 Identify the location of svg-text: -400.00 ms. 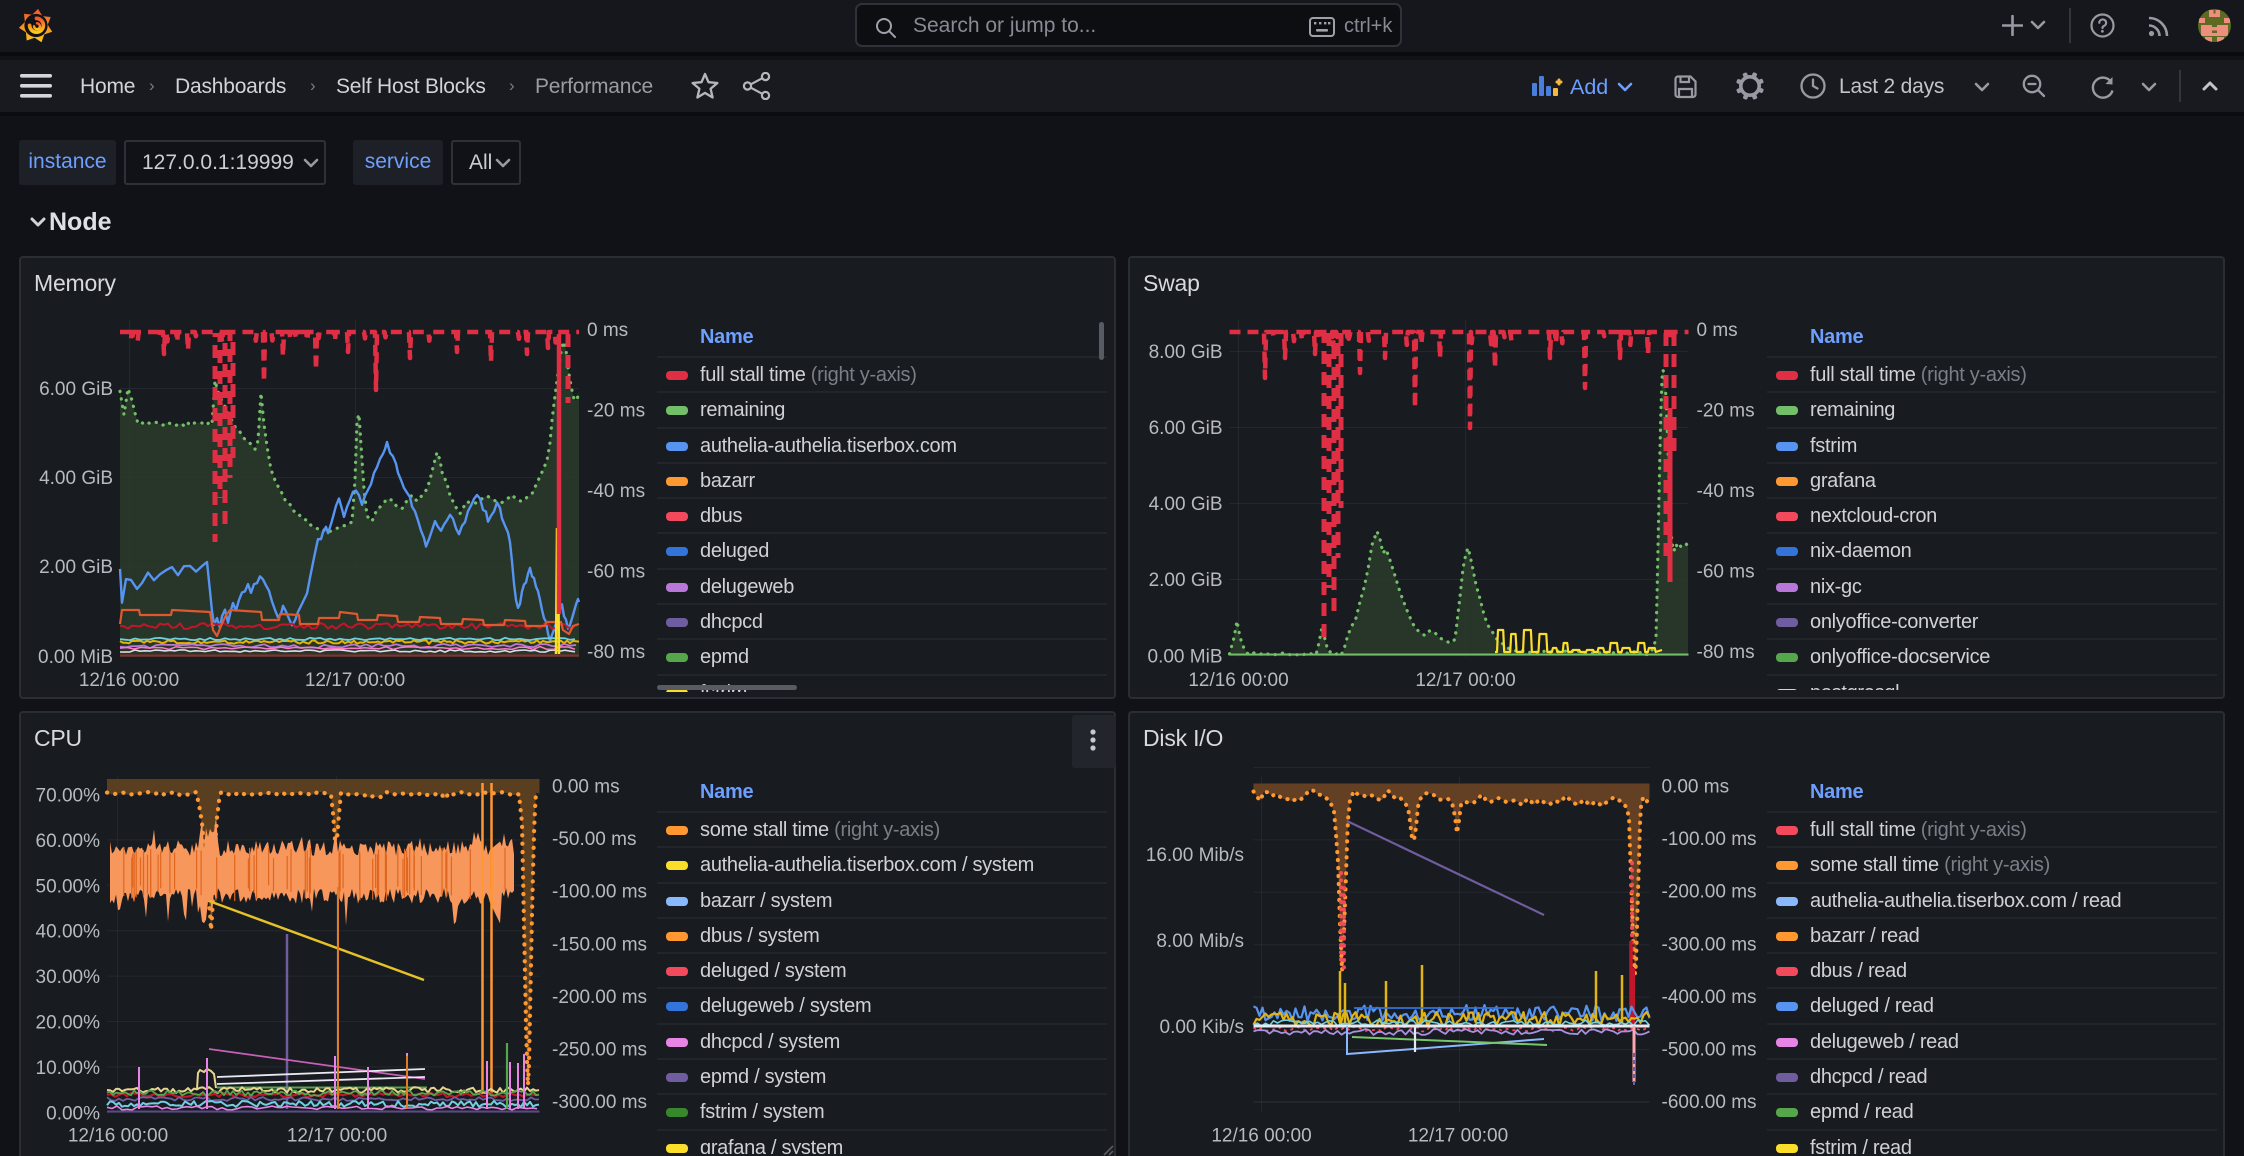
(1709, 997).